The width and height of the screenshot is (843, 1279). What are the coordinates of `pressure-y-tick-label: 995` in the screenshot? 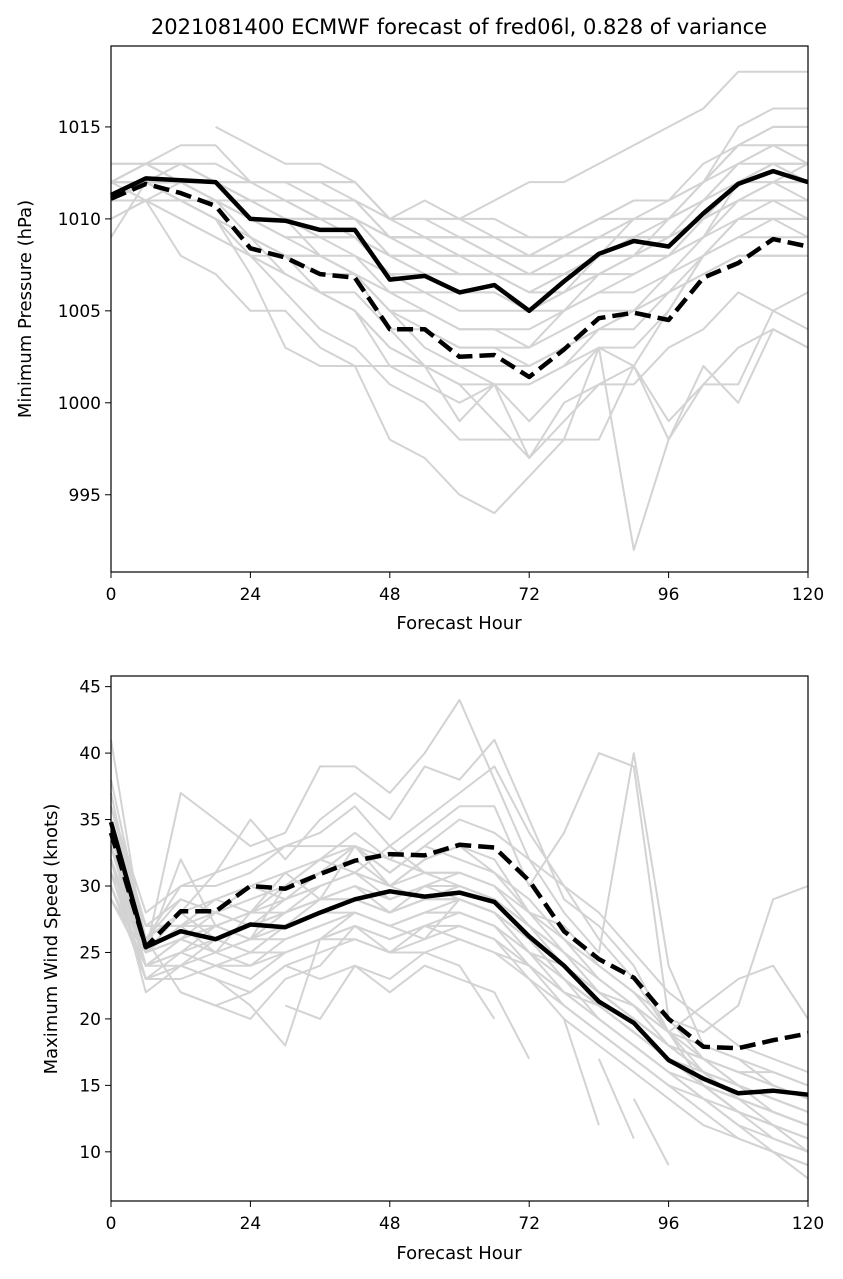 It's located at (85, 496).